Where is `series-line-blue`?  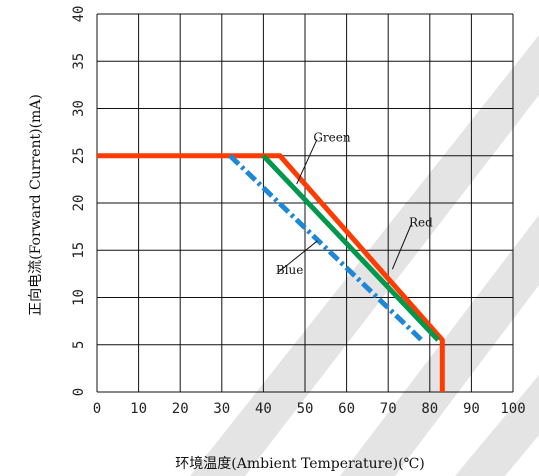 series-line-blue is located at coordinates (326, 247).